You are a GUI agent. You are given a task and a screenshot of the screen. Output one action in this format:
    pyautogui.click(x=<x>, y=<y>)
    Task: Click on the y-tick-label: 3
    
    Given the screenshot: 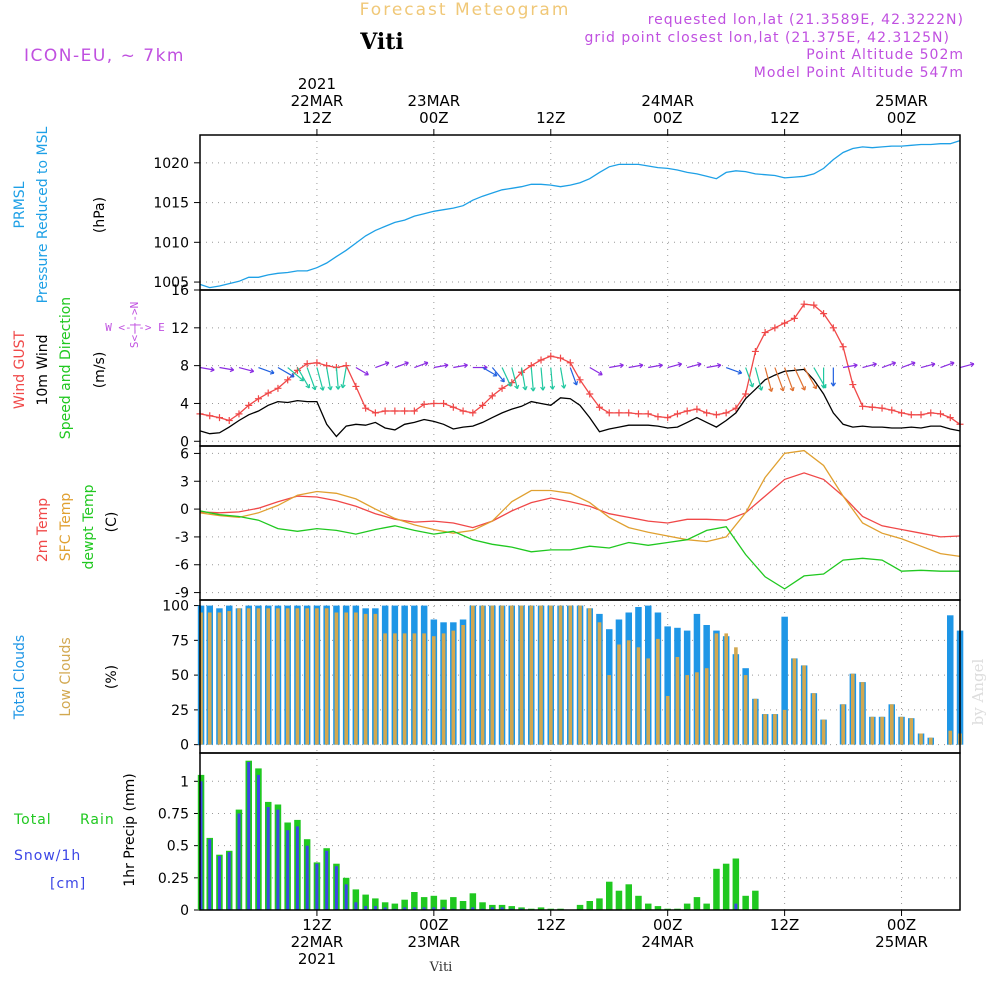 What is the action you would take?
    pyautogui.click(x=184, y=482)
    